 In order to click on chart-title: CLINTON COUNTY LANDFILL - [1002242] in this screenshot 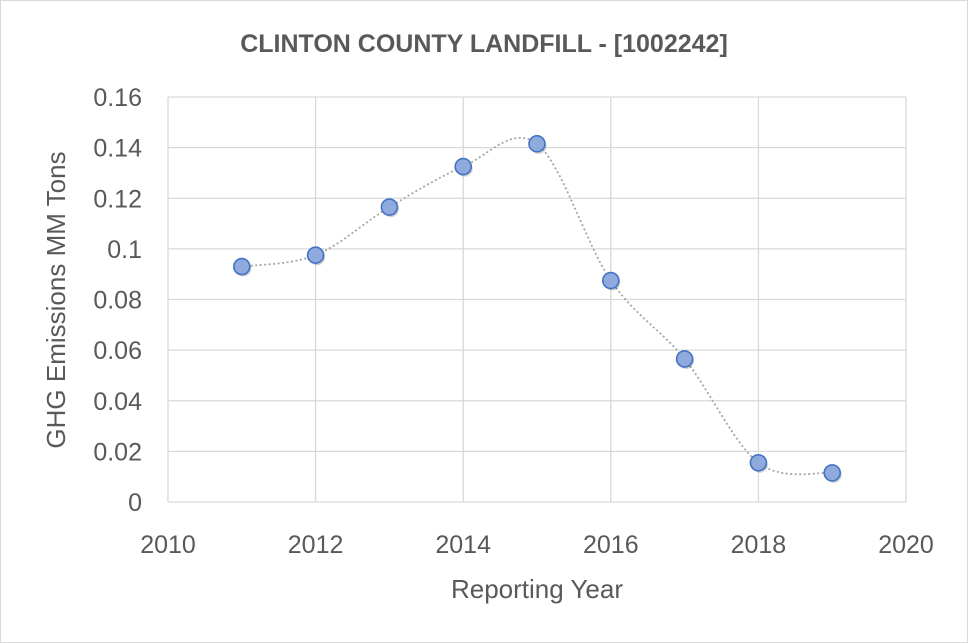, I will do `click(484, 44)`.